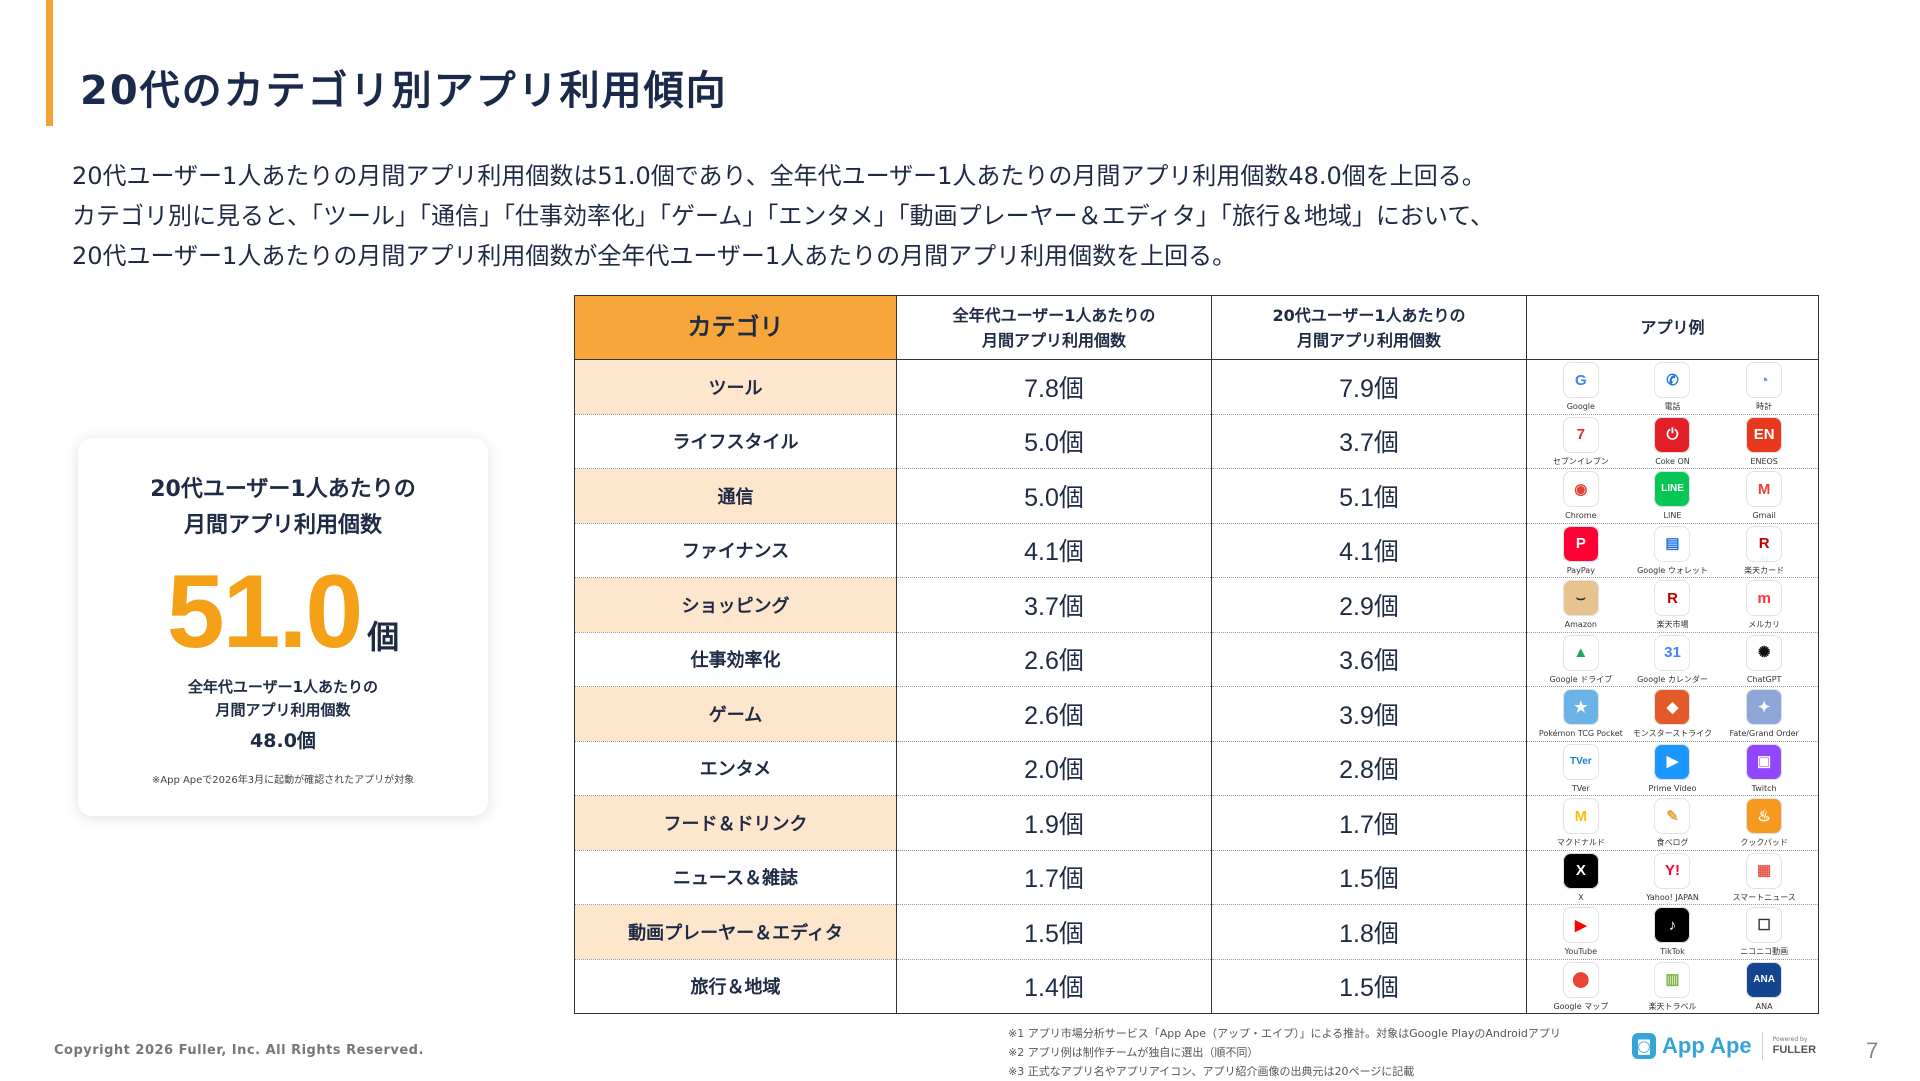  I want to click on row-category: 動画プレーヤー＆エディタ, so click(735, 932).